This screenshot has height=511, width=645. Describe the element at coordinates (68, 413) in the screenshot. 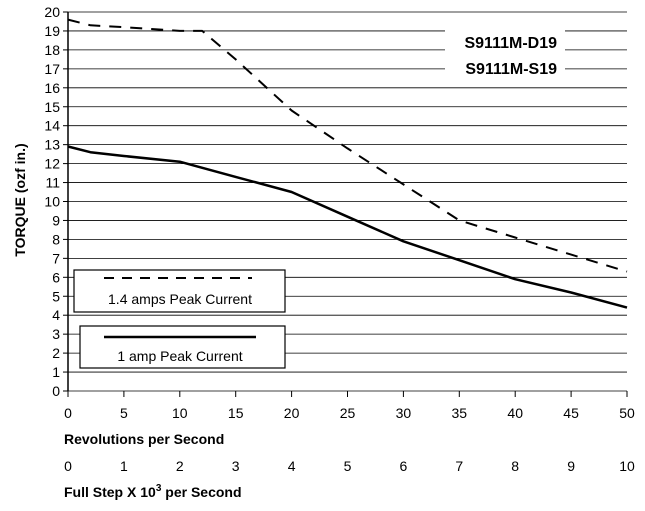

I see `x-tick-label: 0` at that location.